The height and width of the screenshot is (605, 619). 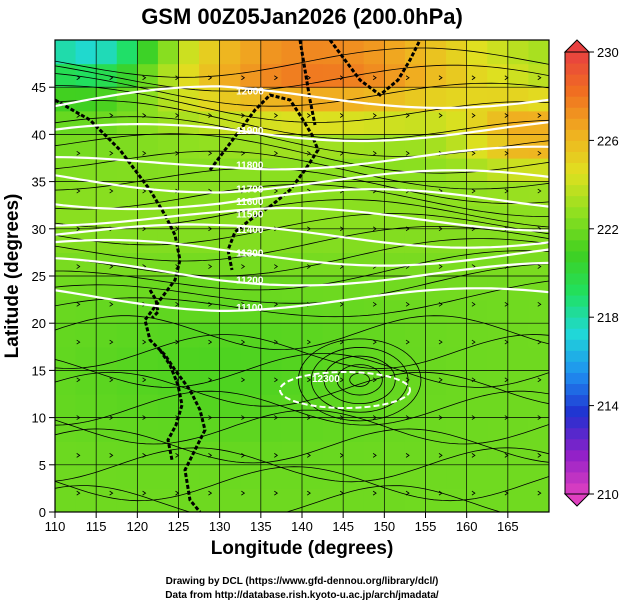 What do you see at coordinates (608, 406) in the screenshot?
I see `colorbar-tick-label: 214` at bounding box center [608, 406].